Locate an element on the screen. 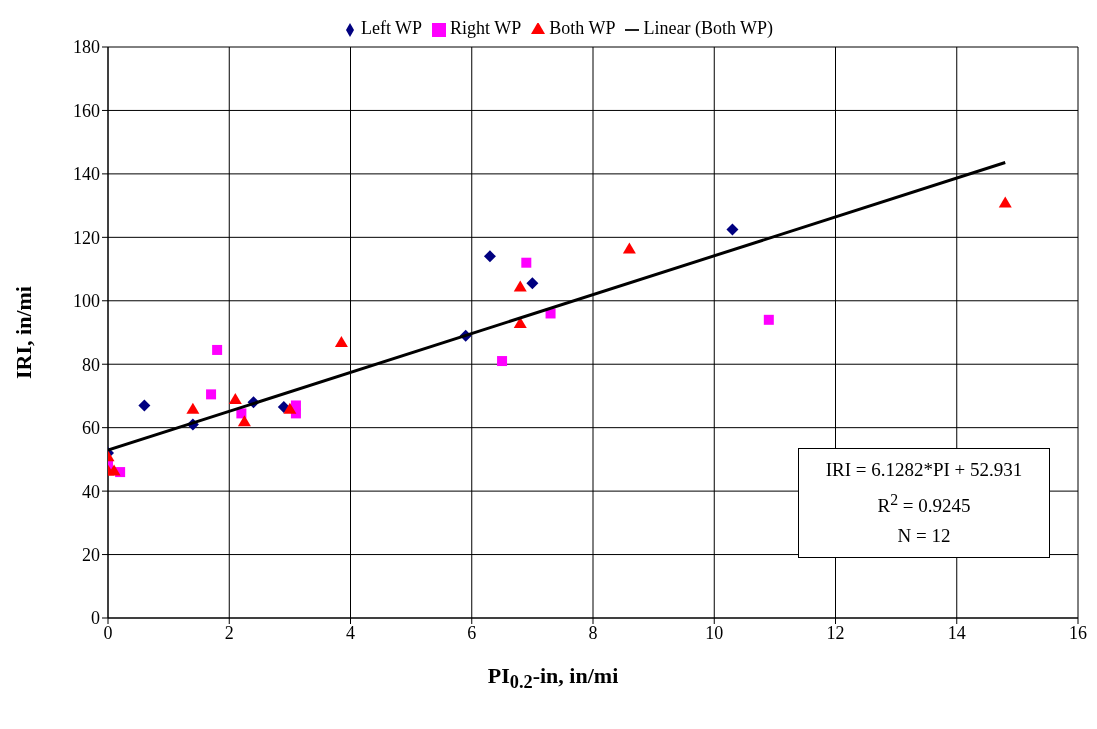 This screenshot has height=729, width=1097. legend-label: Right WP is located at coordinates (486, 28).